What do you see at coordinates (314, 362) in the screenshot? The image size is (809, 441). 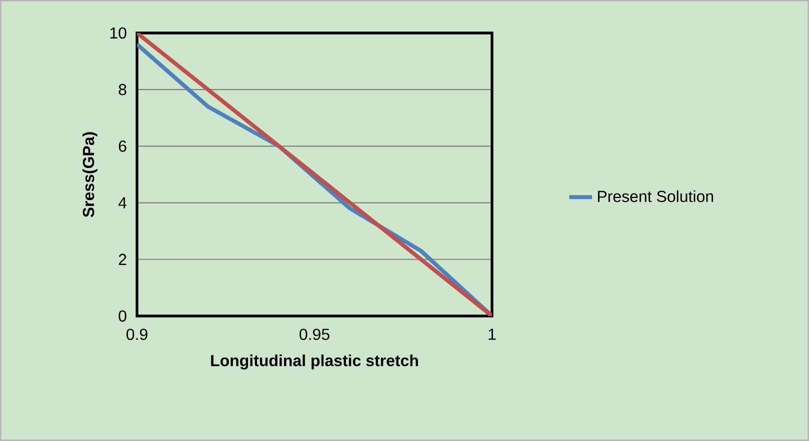 I see `x-axis-title: Longitudinal plastic stretch` at bounding box center [314, 362].